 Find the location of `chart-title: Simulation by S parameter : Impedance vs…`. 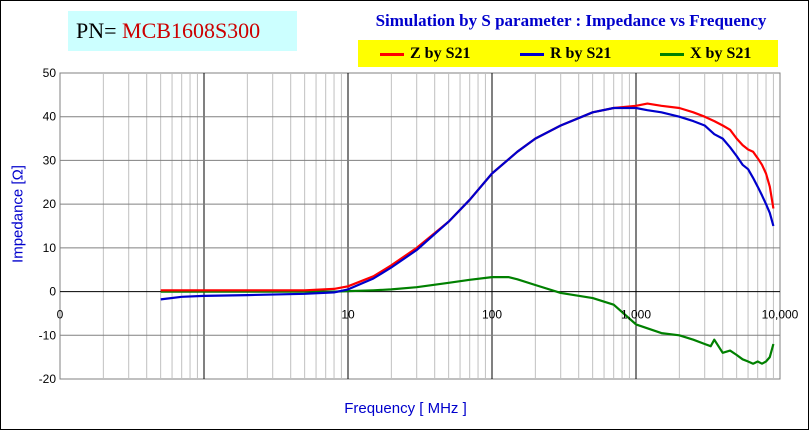

chart-title: Simulation by S parameter : Impedance vs… is located at coordinates (571, 20).